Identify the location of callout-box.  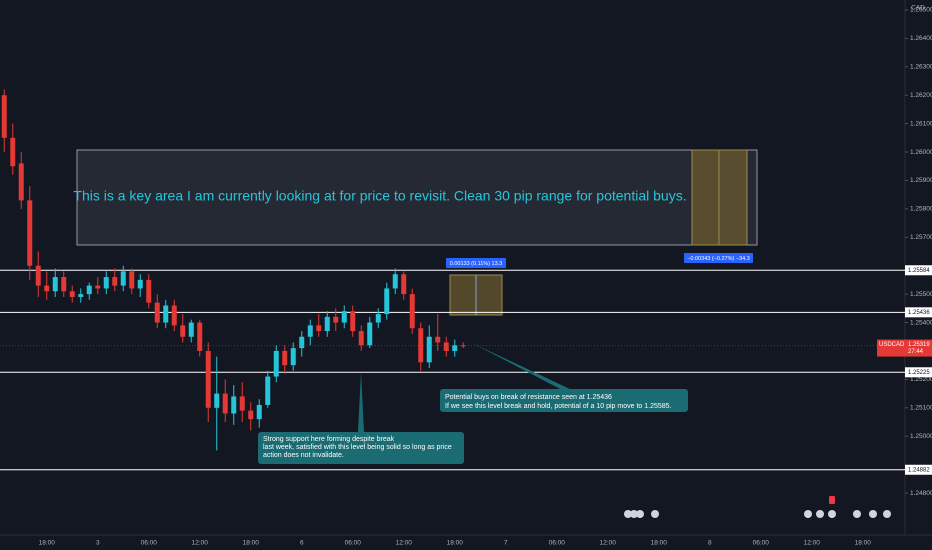
(361, 448).